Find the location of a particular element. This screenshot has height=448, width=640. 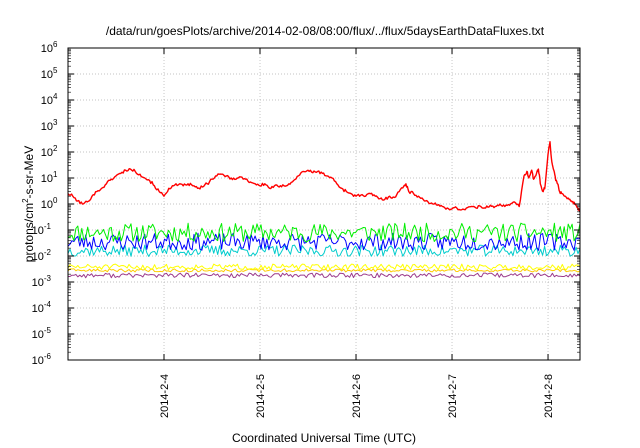

x-tick-labels: 2014-2-4 2014-2-5 2014-2-6 2014-2-7 2014-2-8 is located at coordinates (357, 396).